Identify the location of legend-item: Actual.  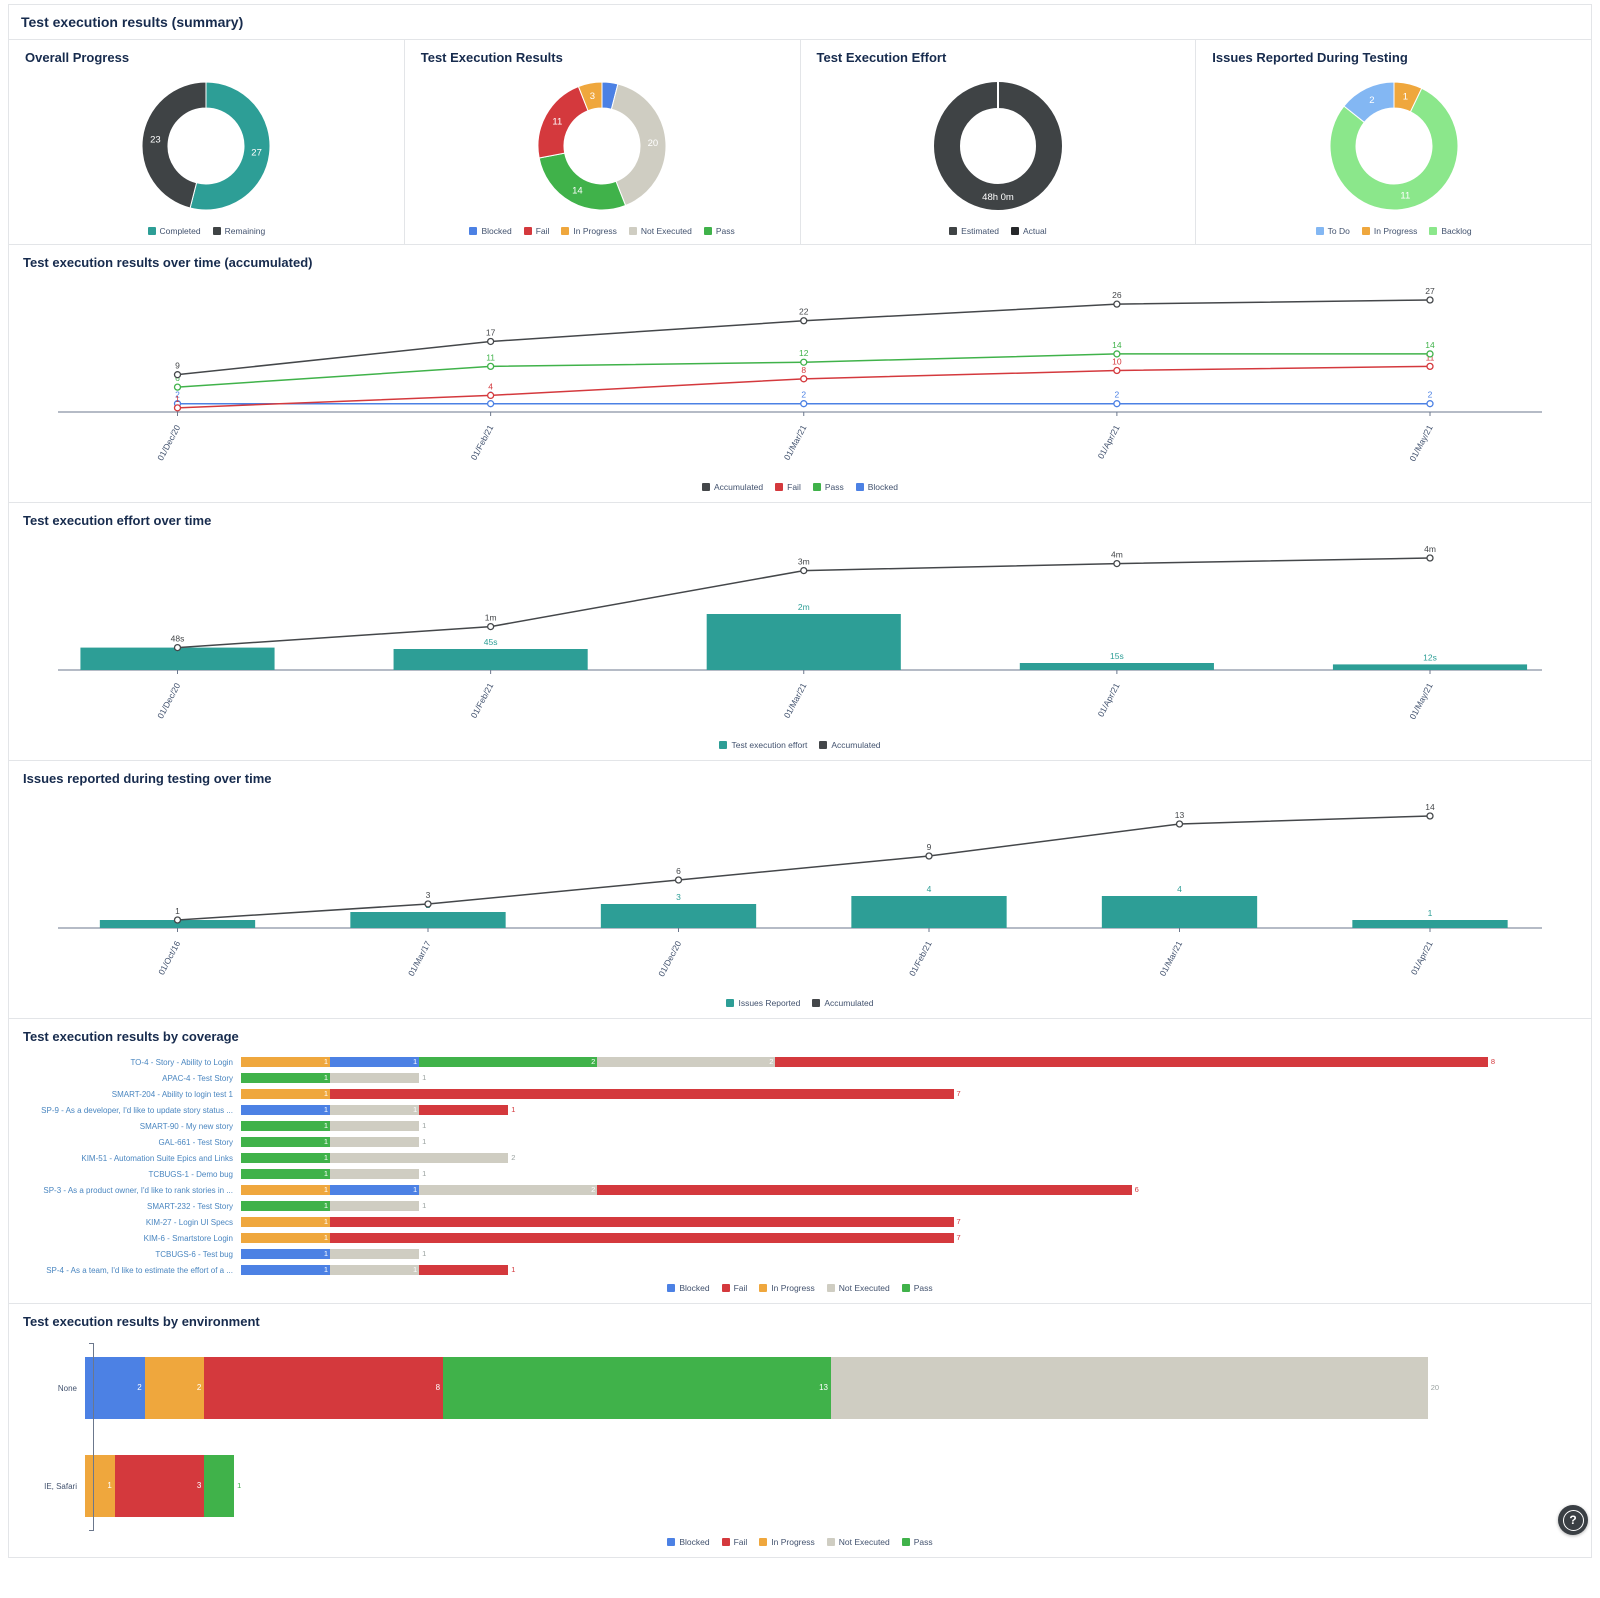
(1029, 231).